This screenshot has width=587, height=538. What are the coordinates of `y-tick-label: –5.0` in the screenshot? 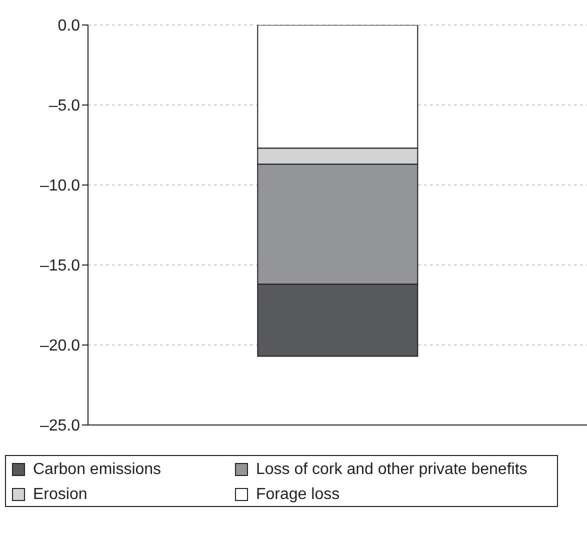 It's located at (64, 106).